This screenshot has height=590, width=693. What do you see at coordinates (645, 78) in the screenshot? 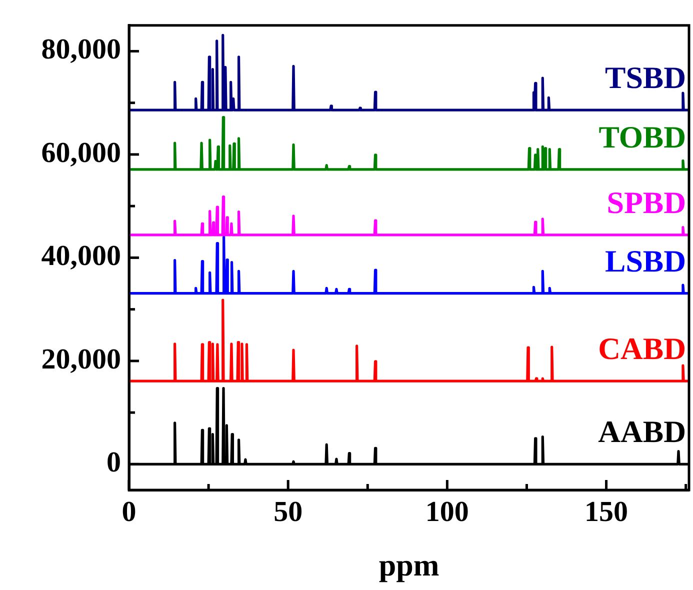
I see `series-label: TSBD` at bounding box center [645, 78].